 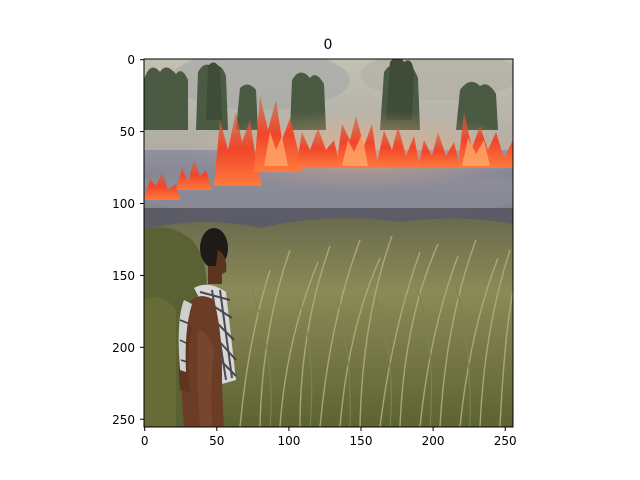 What do you see at coordinates (288, 441) in the screenshot?
I see `x-tick-label: 100` at bounding box center [288, 441].